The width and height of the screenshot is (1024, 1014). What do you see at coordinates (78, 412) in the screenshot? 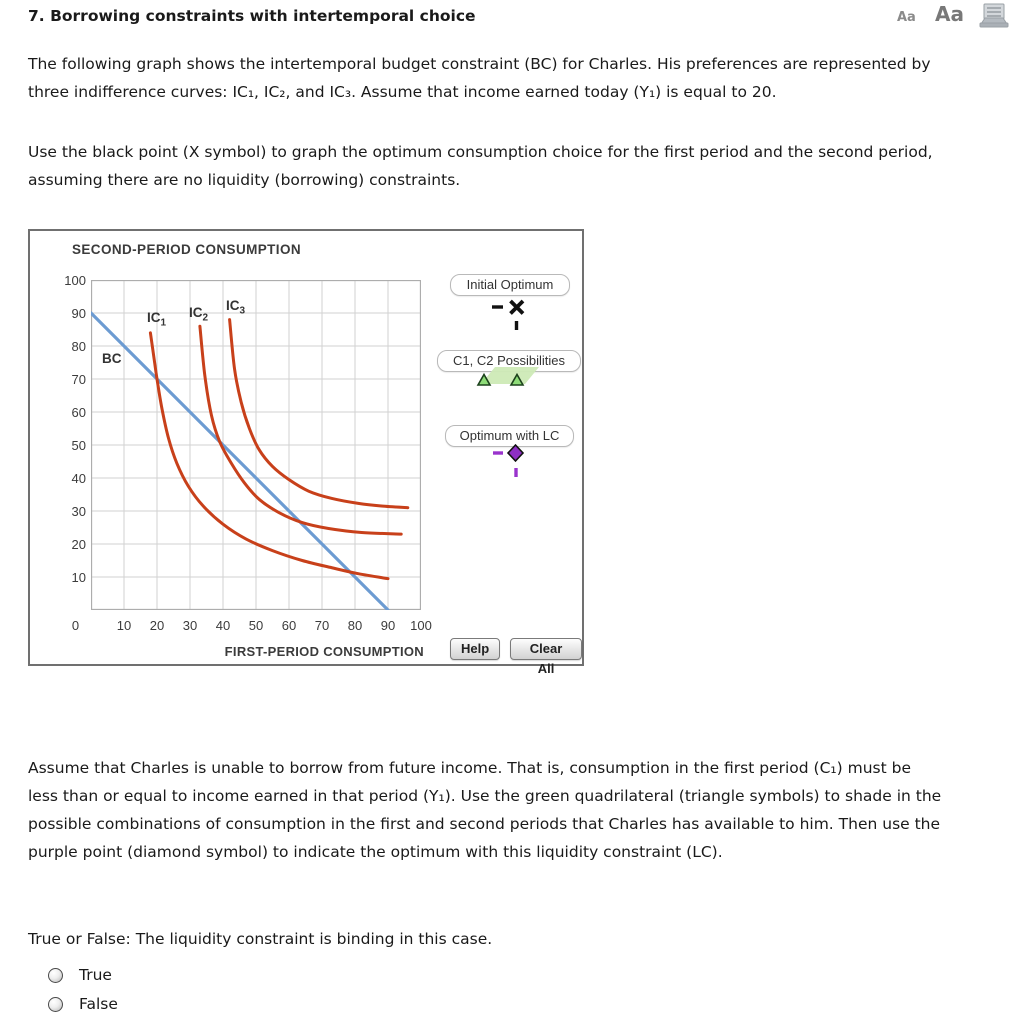
I see `y-tick-label: 60` at bounding box center [78, 412].